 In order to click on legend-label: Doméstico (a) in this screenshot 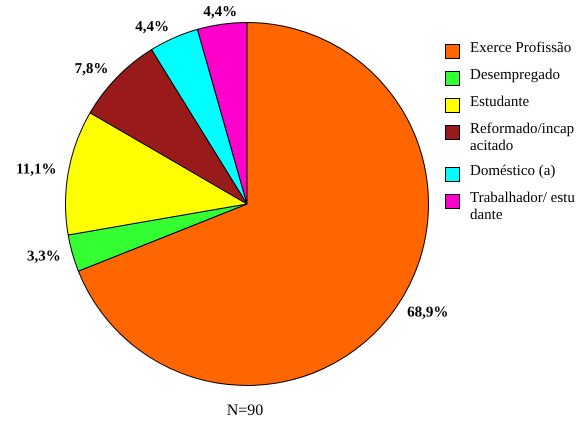, I will do `click(513, 171)`.